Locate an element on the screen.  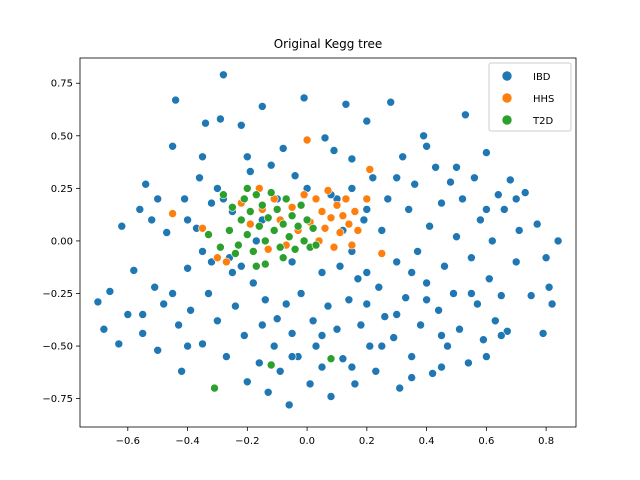
legend-frame is located at coordinates (530, 97).